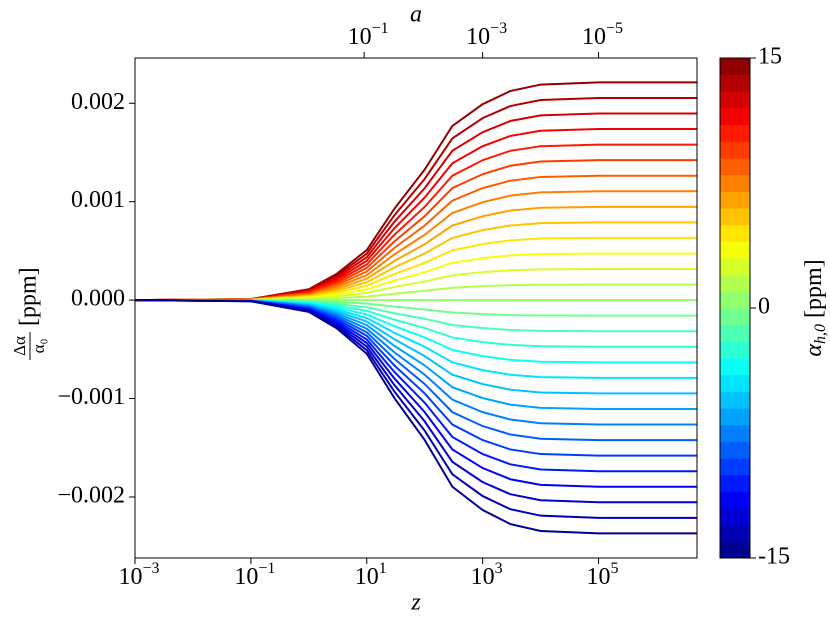  I want to click on y-label-numerator: Δα, so click(19, 346).